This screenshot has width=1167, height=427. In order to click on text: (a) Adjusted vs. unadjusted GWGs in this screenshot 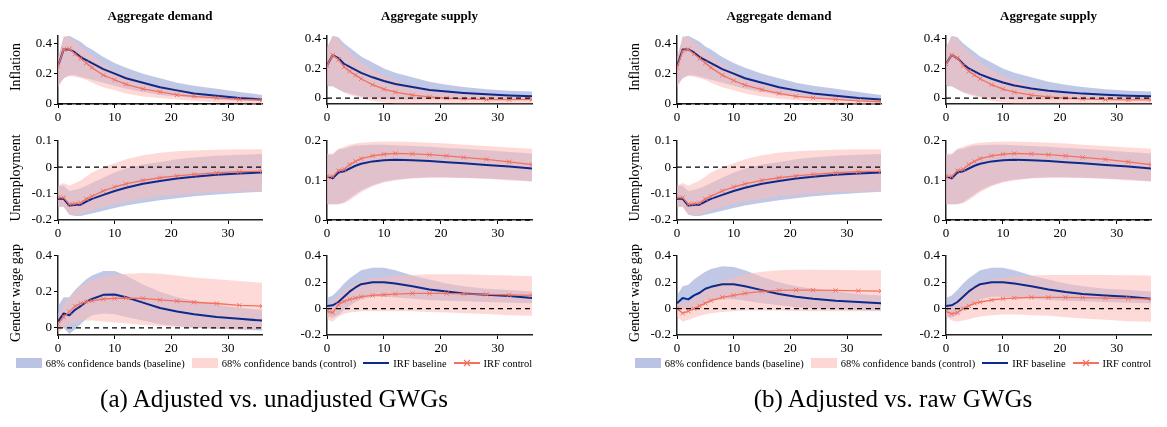, I will do `click(274, 399)`.